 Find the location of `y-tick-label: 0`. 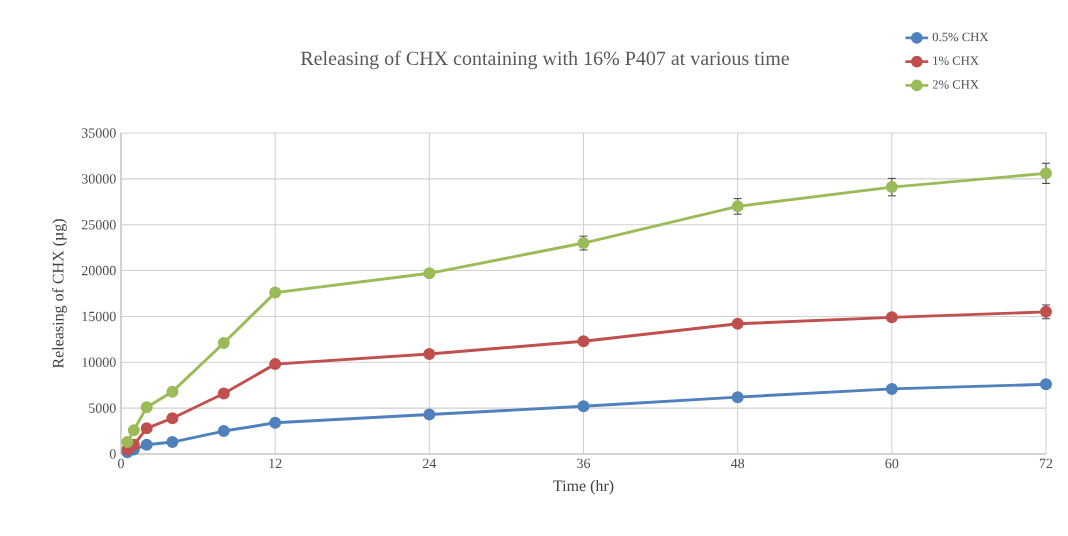

y-tick-label: 0 is located at coordinates (112, 454).